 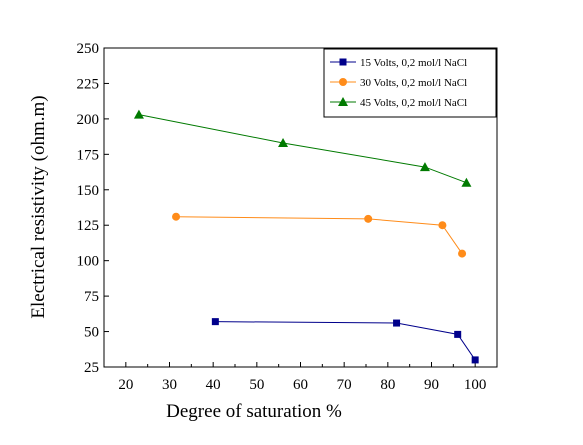 What do you see at coordinates (344, 385) in the screenshot?
I see `x-tick-label: 70` at bounding box center [344, 385].